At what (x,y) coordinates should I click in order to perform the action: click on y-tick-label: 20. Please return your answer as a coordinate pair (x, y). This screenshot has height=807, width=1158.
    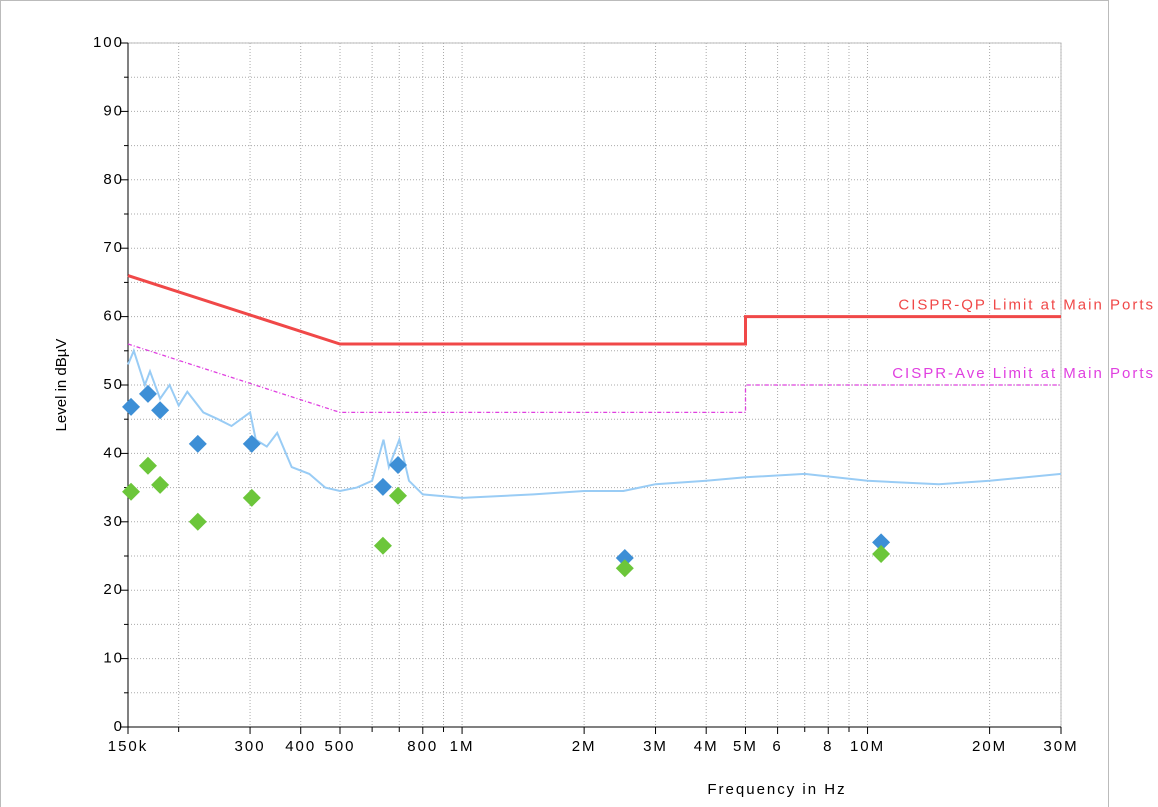
    Looking at the image, I should click on (113, 589).